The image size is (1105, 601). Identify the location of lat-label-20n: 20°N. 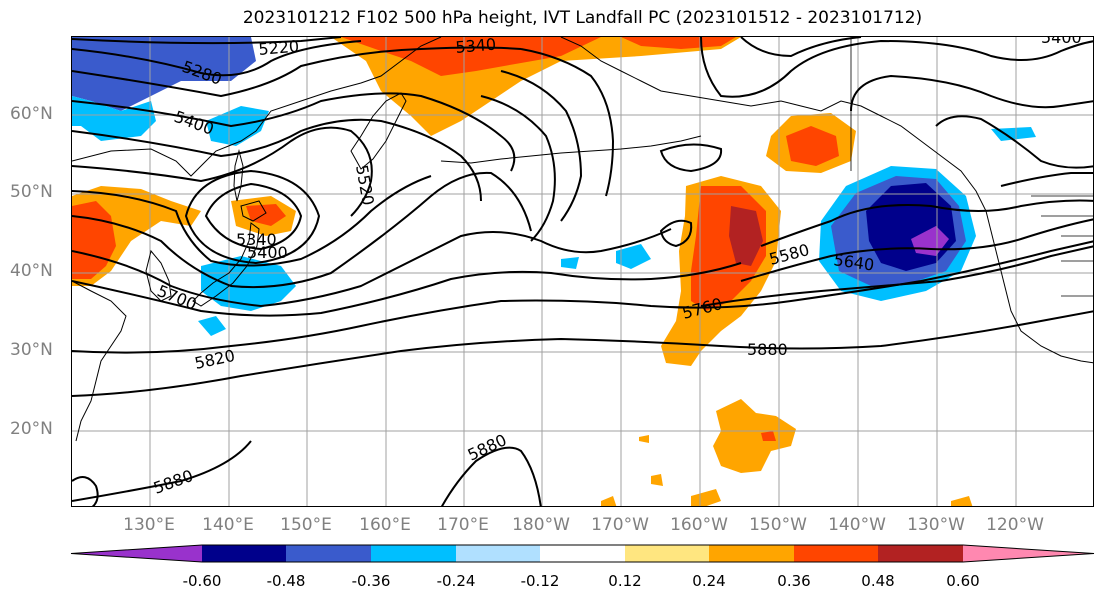
(31, 429).